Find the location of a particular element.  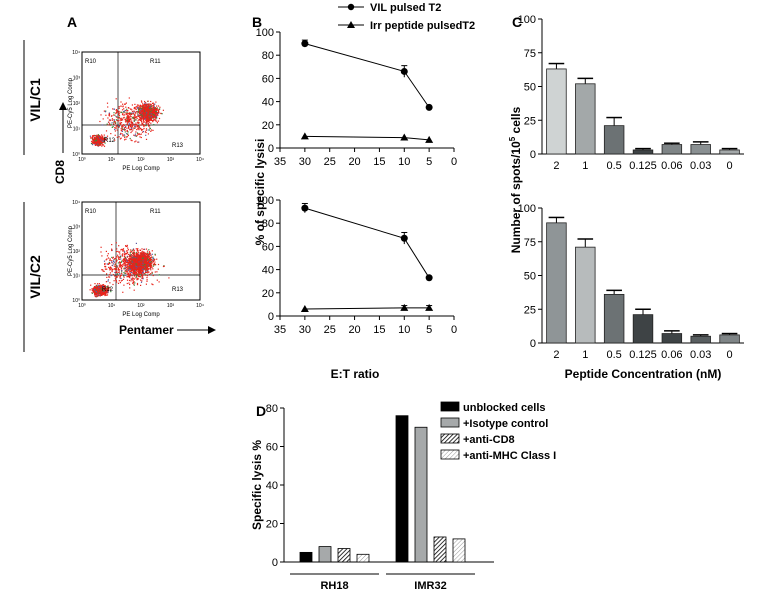

flow-x-tick: 10⁴ is located at coordinates (200, 160).